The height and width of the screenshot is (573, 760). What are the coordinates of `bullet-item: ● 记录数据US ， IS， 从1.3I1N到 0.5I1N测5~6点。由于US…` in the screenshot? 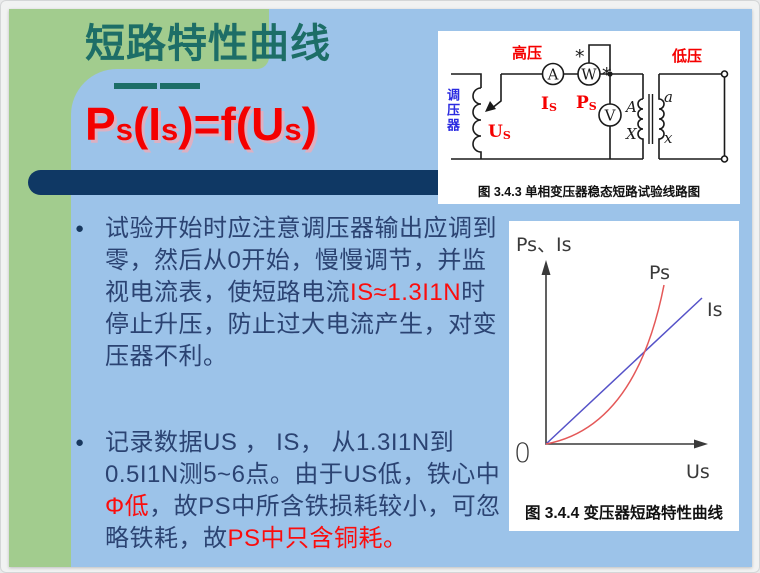 It's located at (293, 491).